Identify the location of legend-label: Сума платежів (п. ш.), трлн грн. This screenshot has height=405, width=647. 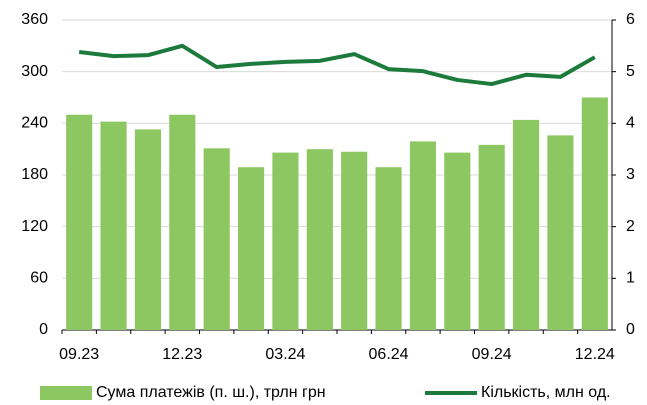
(211, 392).